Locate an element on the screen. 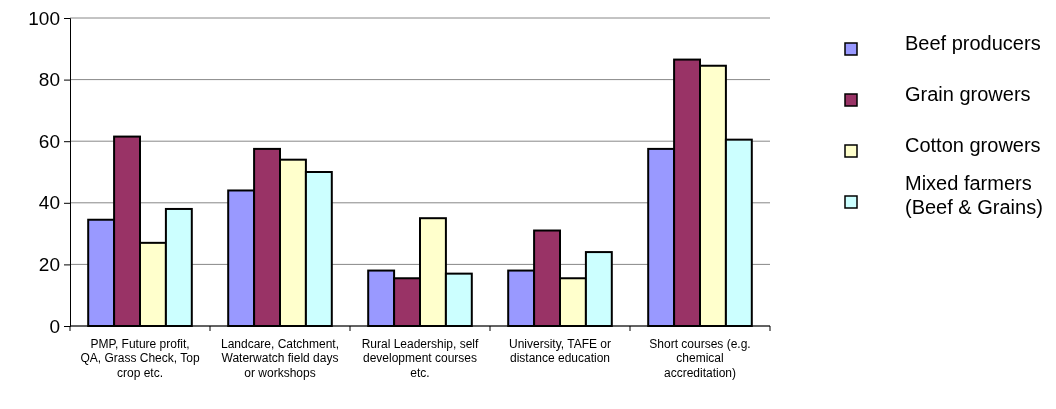 This screenshot has width=1056, height=409. y-tick-label: 100 is located at coordinates (44, 18).